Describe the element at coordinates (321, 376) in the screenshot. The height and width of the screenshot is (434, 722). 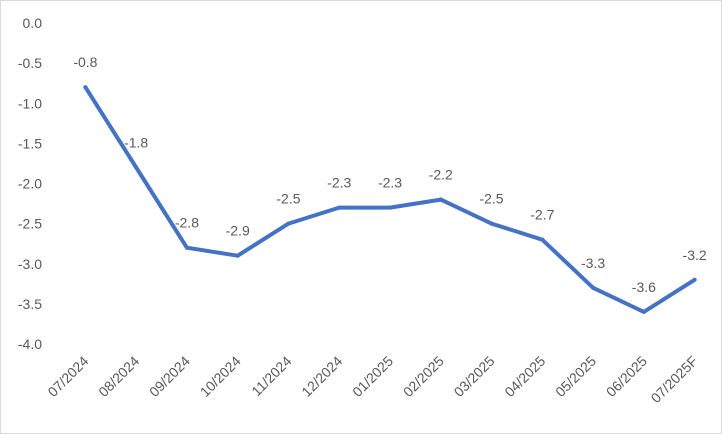
I see `x-tick-label: 12/2024` at that location.